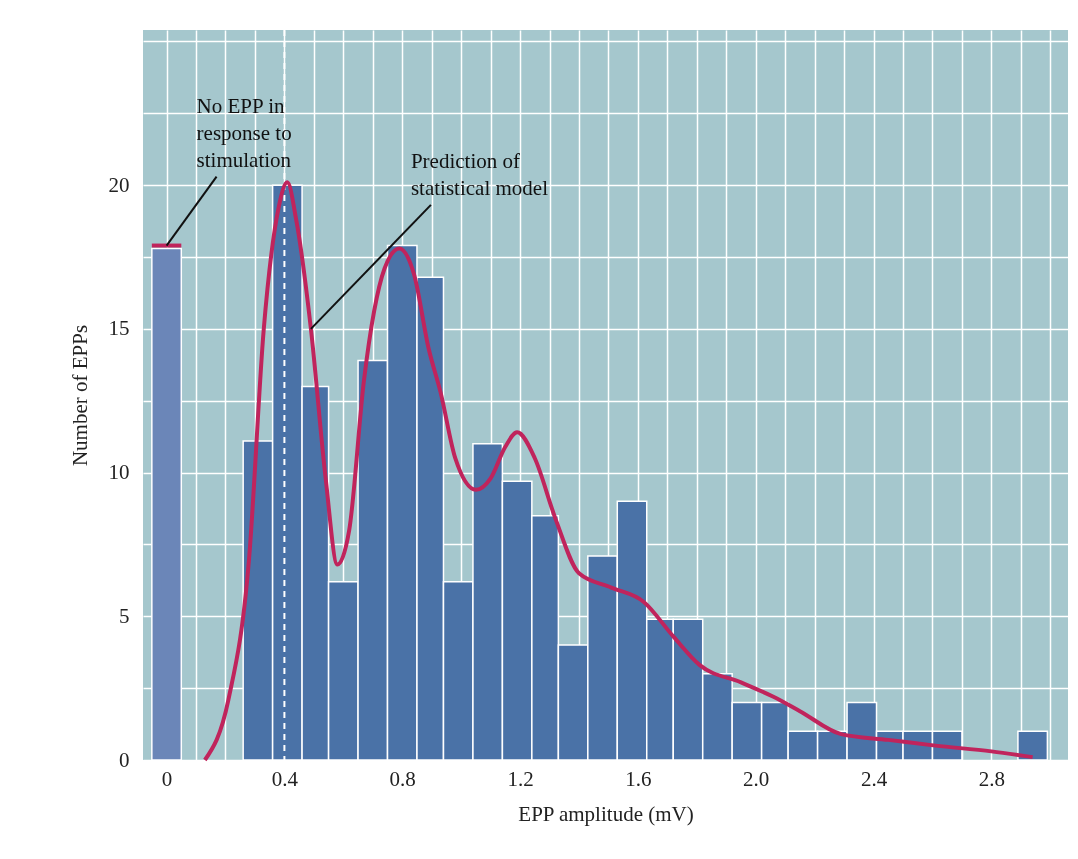  I want to click on x-tick-label: 0.4, so click(285, 778).